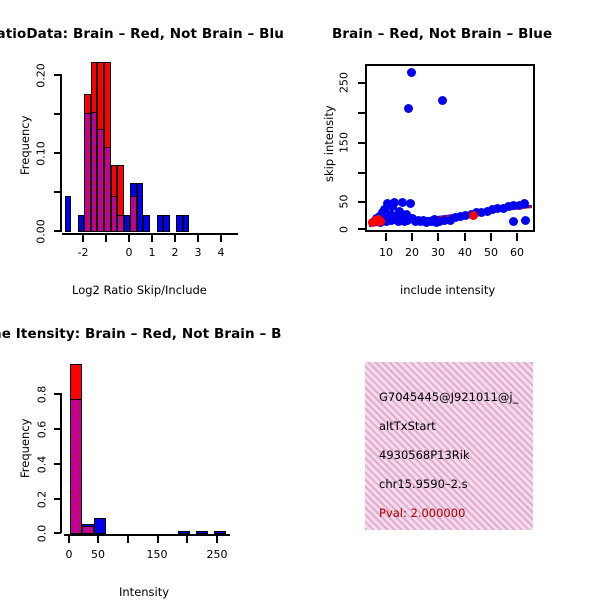  I want to click on top-left-xtick-label-4: 2, so click(175, 252).